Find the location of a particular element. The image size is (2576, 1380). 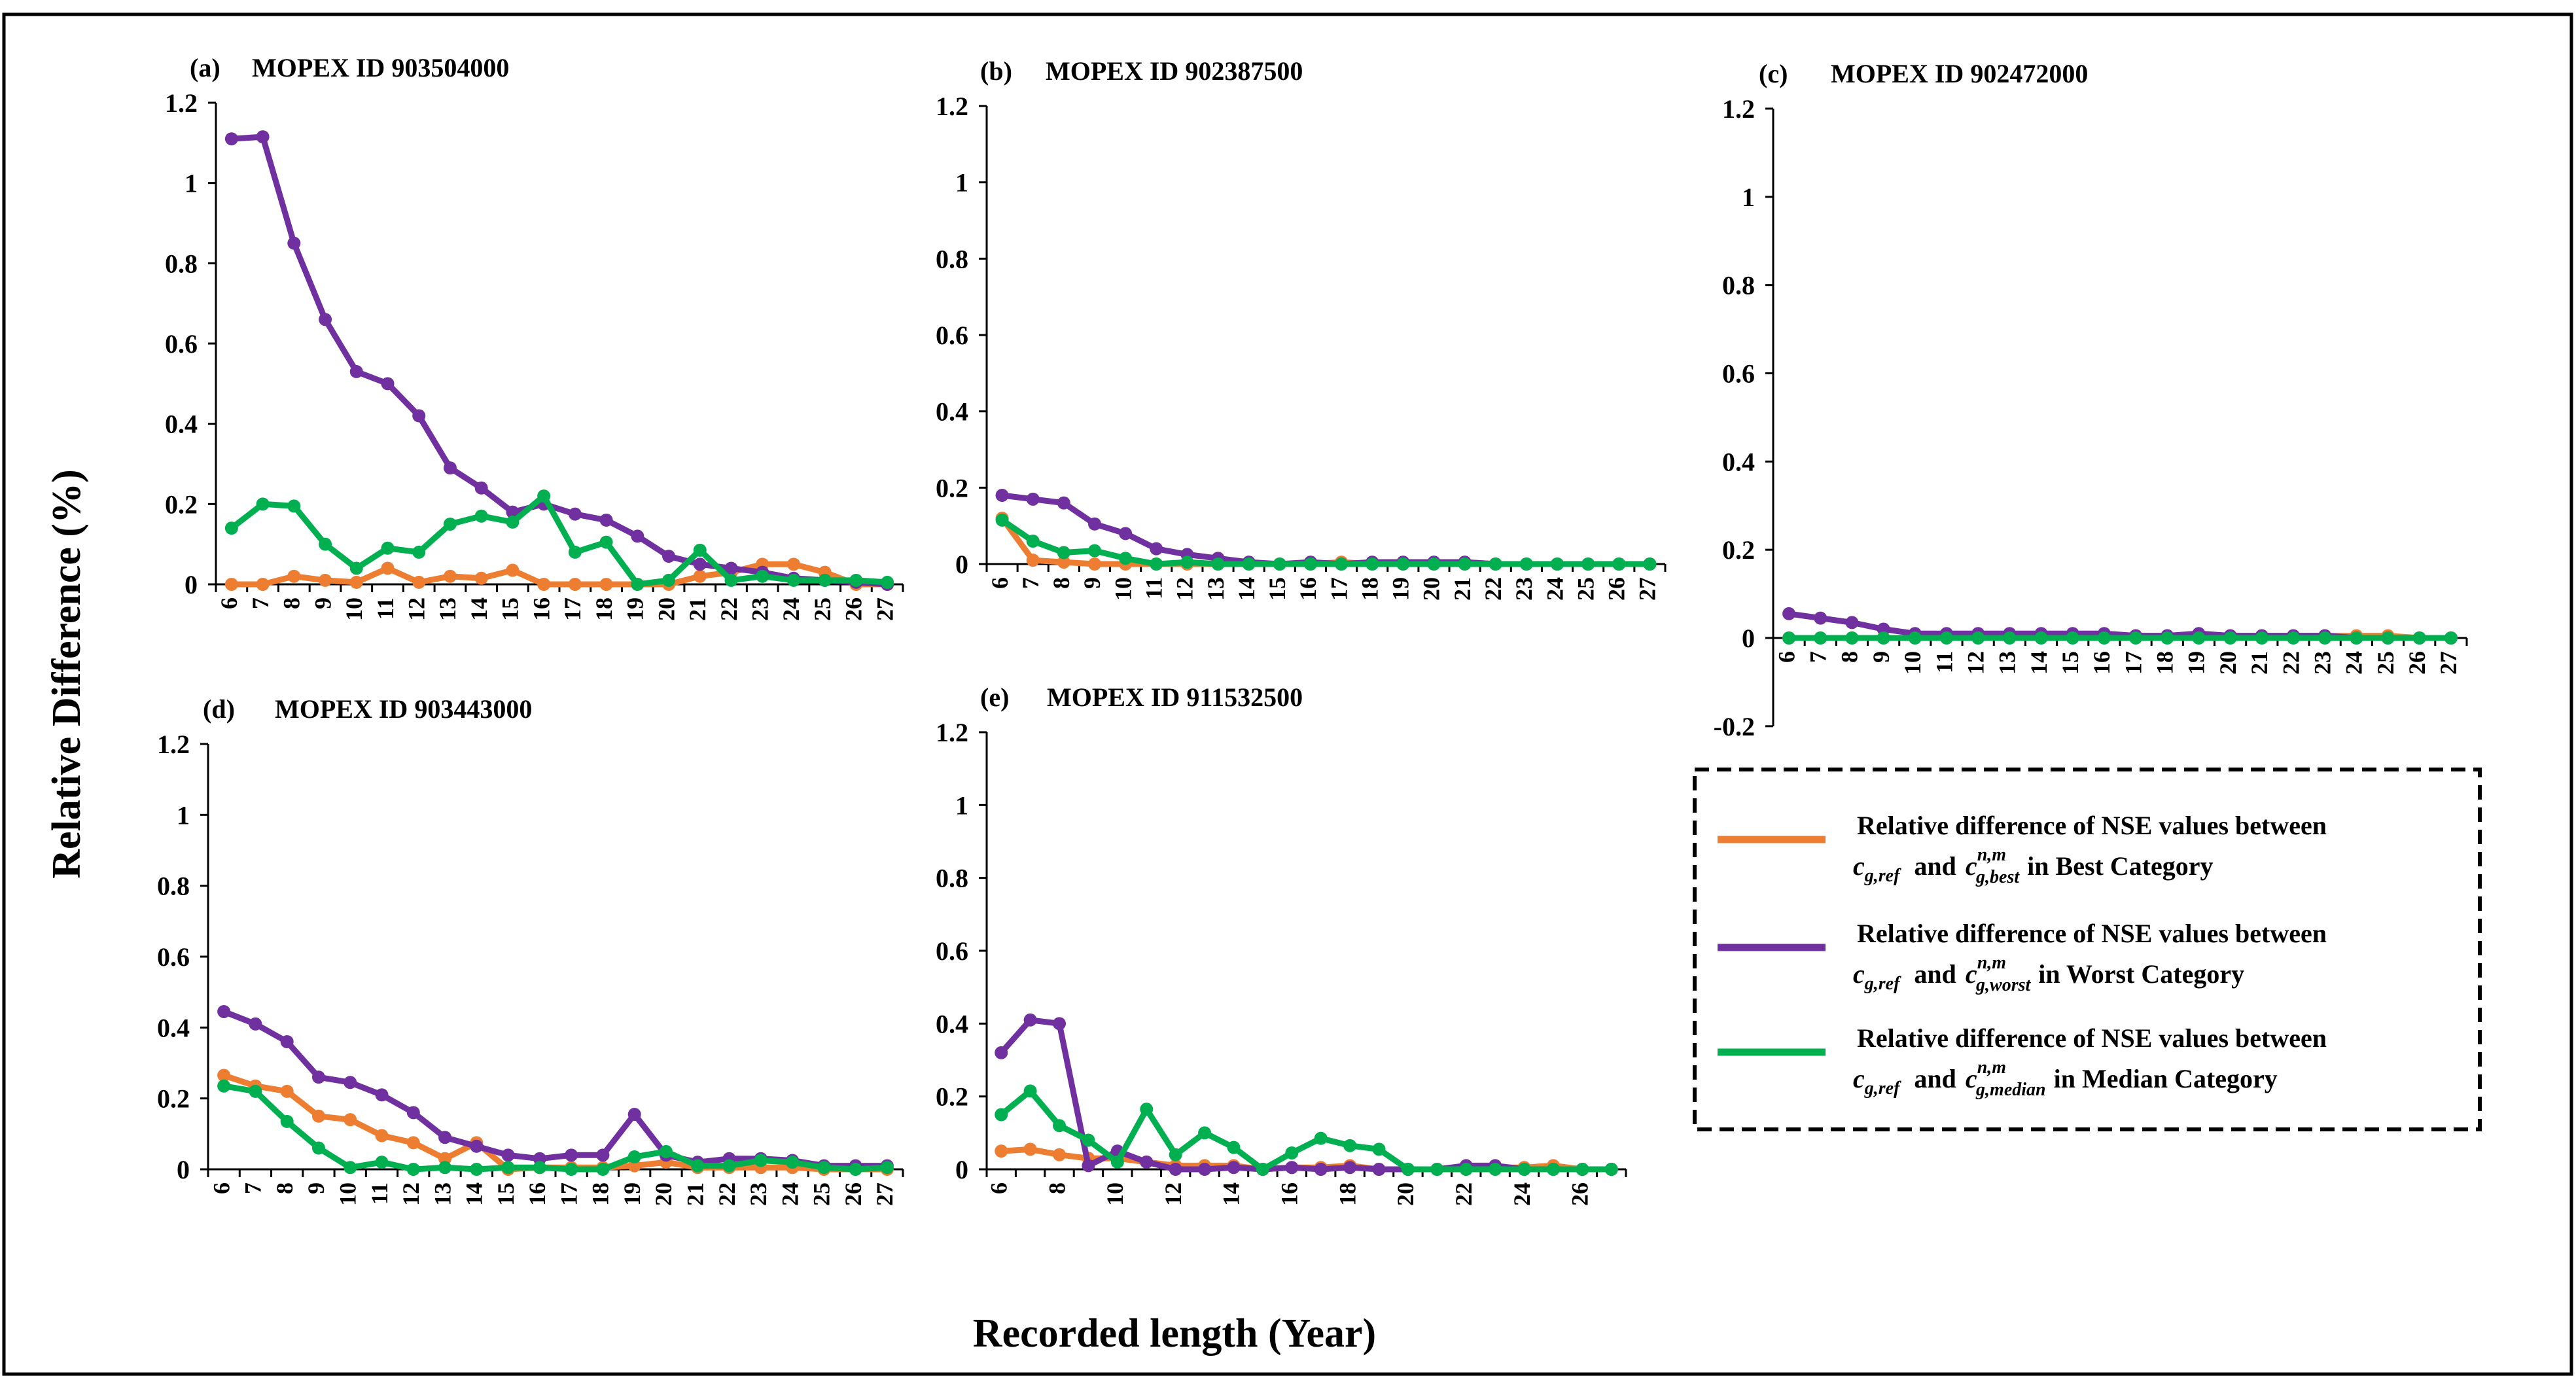

legend-ref-symbol: c is located at coordinates (1859, 866).